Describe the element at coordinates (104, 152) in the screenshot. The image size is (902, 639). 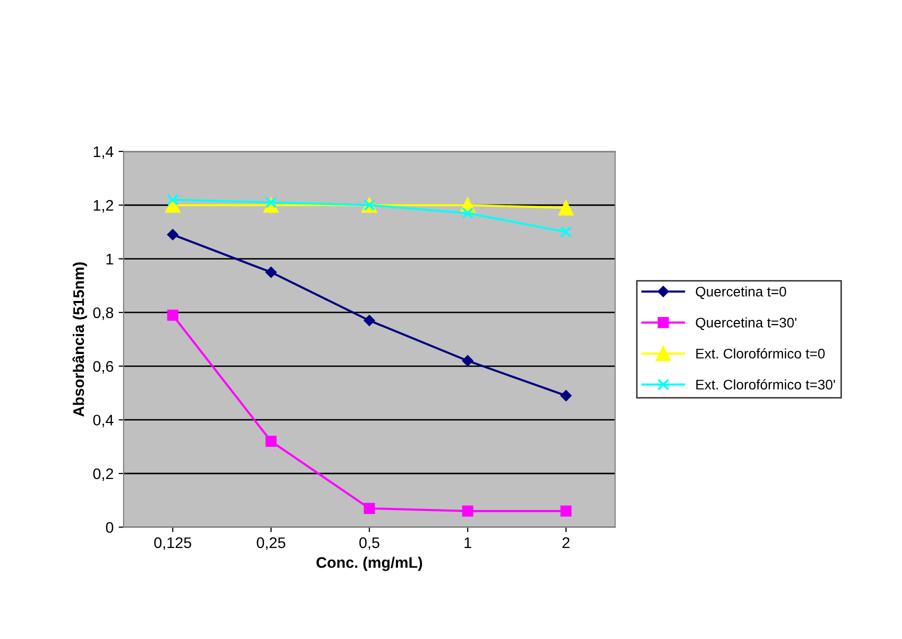
I see `y-tick-label: 1,4` at that location.